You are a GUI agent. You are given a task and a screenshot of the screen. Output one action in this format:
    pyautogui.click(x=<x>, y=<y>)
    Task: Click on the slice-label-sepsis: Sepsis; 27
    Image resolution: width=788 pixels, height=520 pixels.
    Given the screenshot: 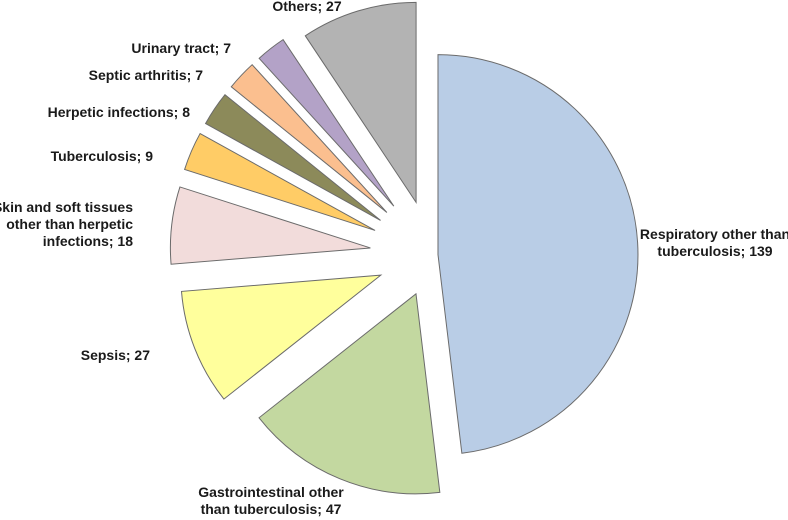 What is the action you would take?
    pyautogui.click(x=115, y=355)
    